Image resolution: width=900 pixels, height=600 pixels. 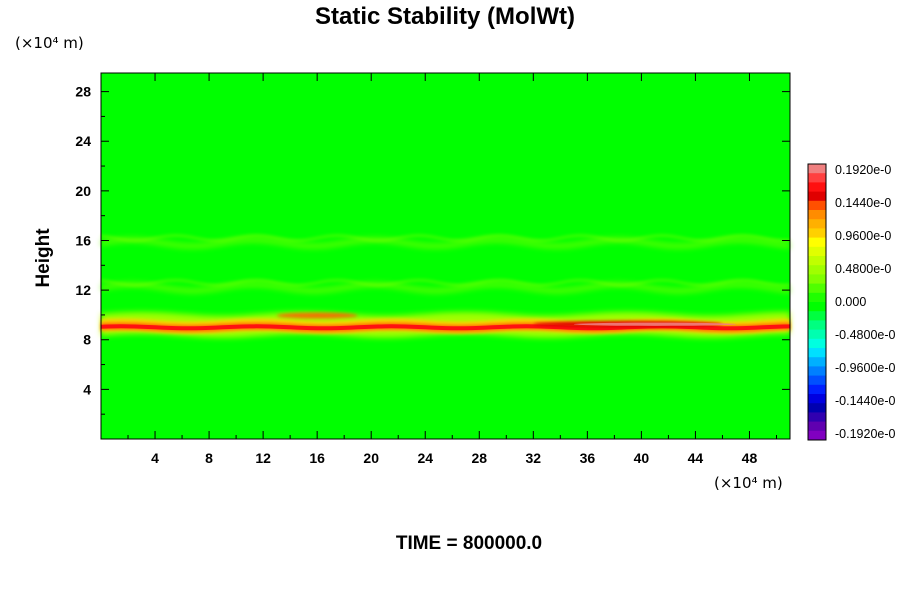 What do you see at coordinates (588, 458) in the screenshot?
I see `x-tick-label: 36` at bounding box center [588, 458].